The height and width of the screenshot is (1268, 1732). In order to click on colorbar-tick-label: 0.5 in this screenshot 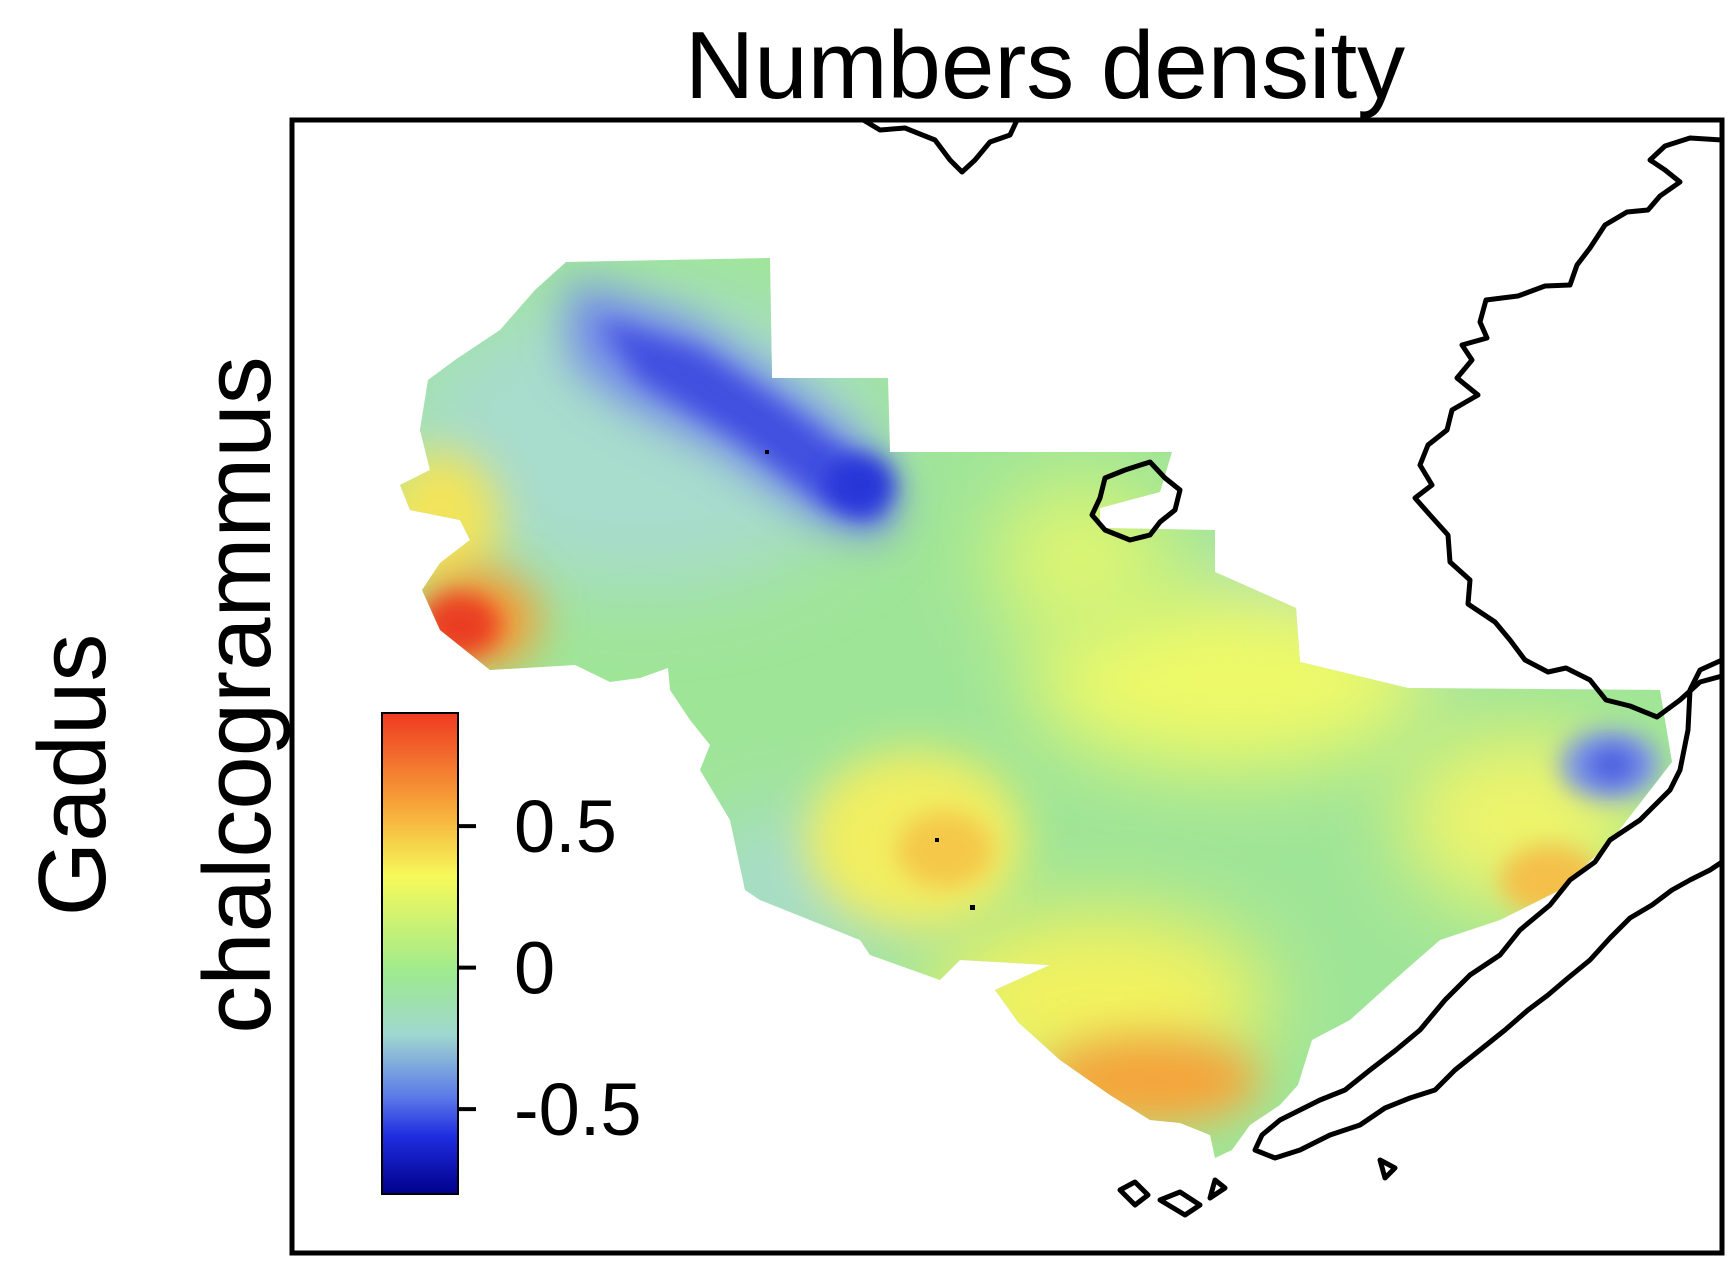, I will do `click(565, 826)`.